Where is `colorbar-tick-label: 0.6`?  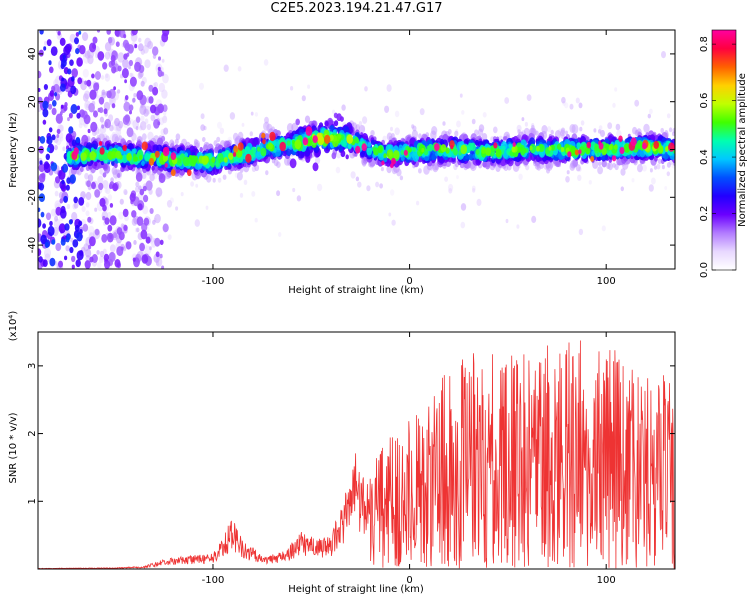
colorbar-tick-label: 0.6 is located at coordinates (704, 101).